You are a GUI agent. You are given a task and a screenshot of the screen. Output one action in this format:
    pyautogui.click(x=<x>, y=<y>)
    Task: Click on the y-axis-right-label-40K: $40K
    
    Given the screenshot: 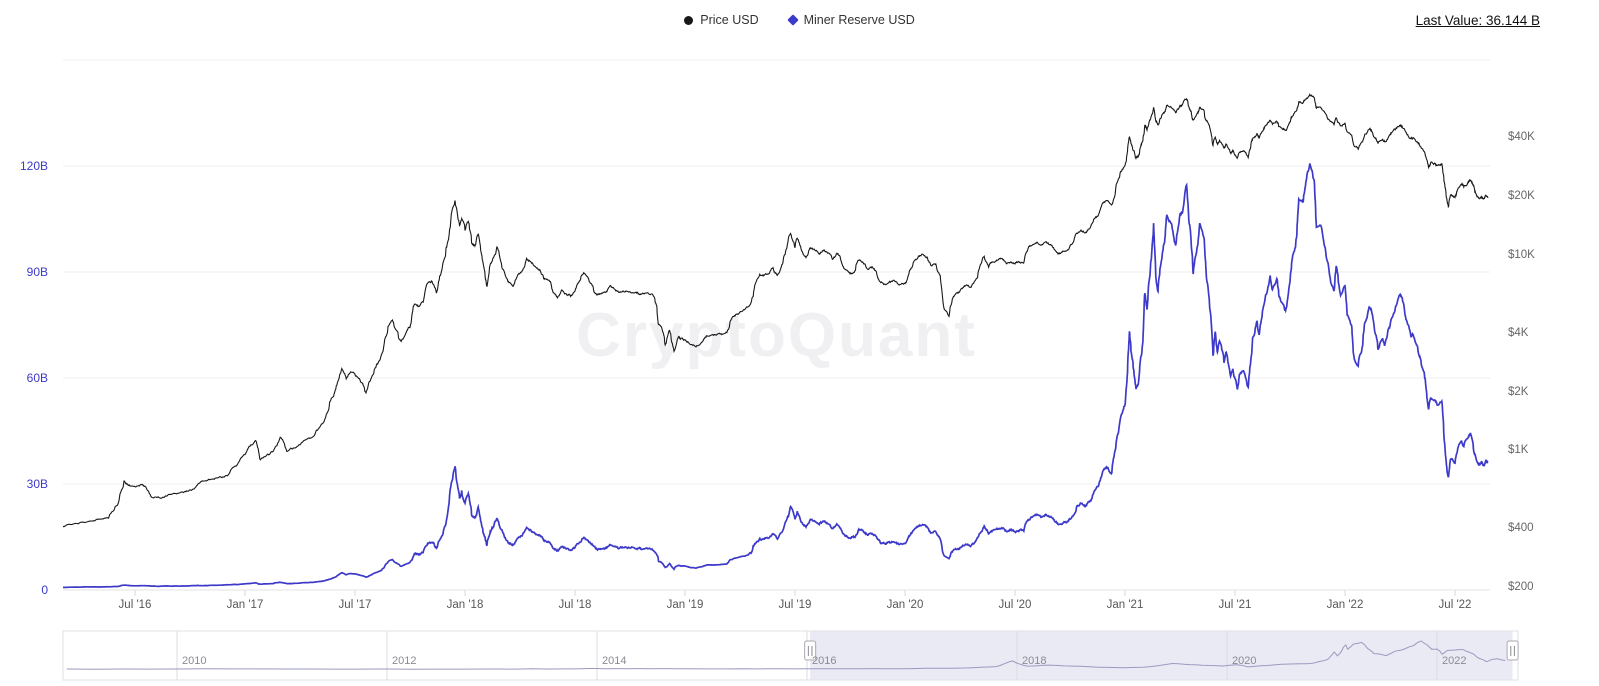 What is the action you would take?
    pyautogui.click(x=1521, y=137)
    